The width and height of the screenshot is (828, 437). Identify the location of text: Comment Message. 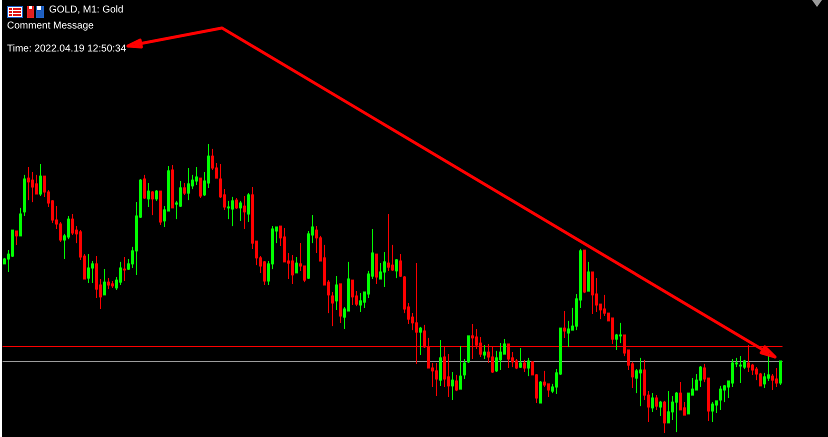
(50, 26).